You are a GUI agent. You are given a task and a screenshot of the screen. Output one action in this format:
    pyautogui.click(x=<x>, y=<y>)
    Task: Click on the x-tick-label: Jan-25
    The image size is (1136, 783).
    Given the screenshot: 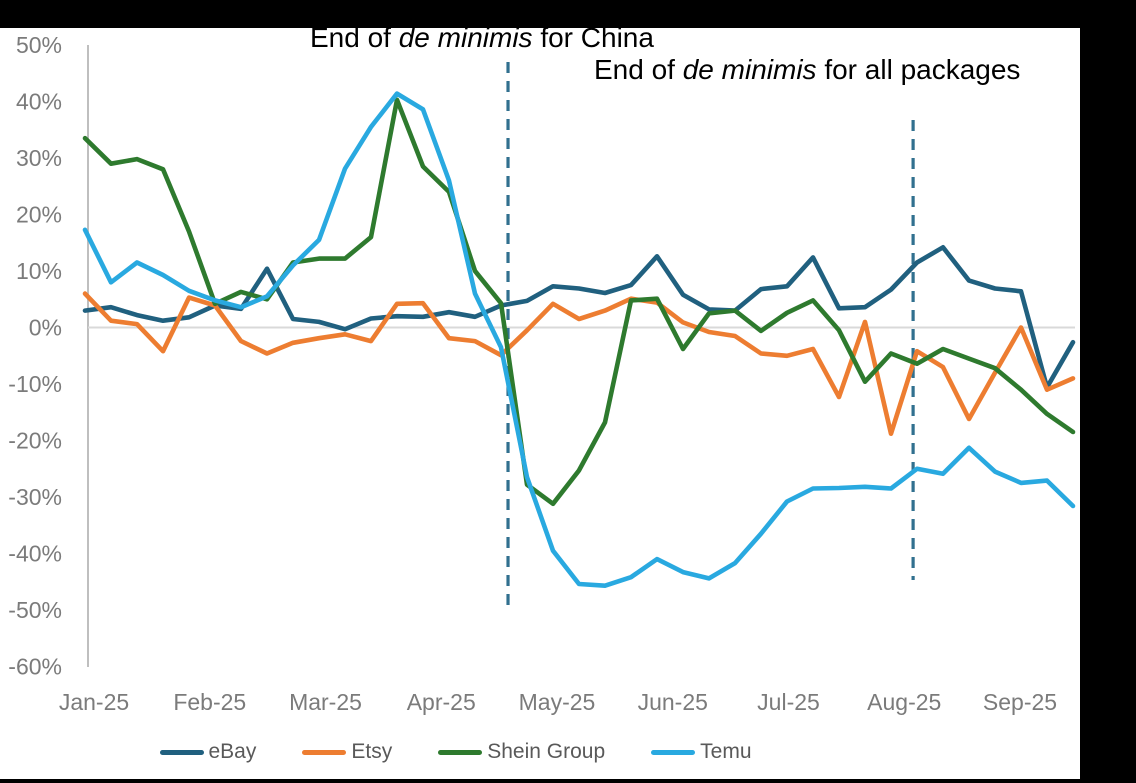 What is the action you would take?
    pyautogui.click(x=94, y=702)
    